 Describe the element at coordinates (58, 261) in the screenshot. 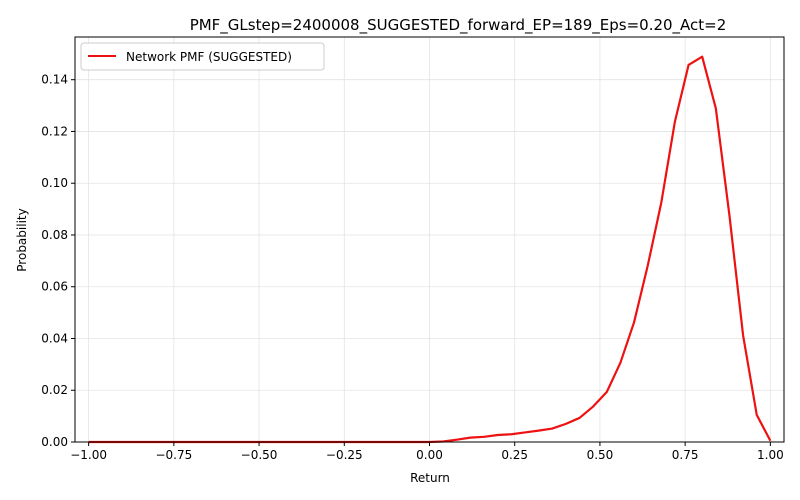

I see `y-axis: 0.00 0.02 0.04 0.06 0.08 0.10 0.12 0.14` at that location.